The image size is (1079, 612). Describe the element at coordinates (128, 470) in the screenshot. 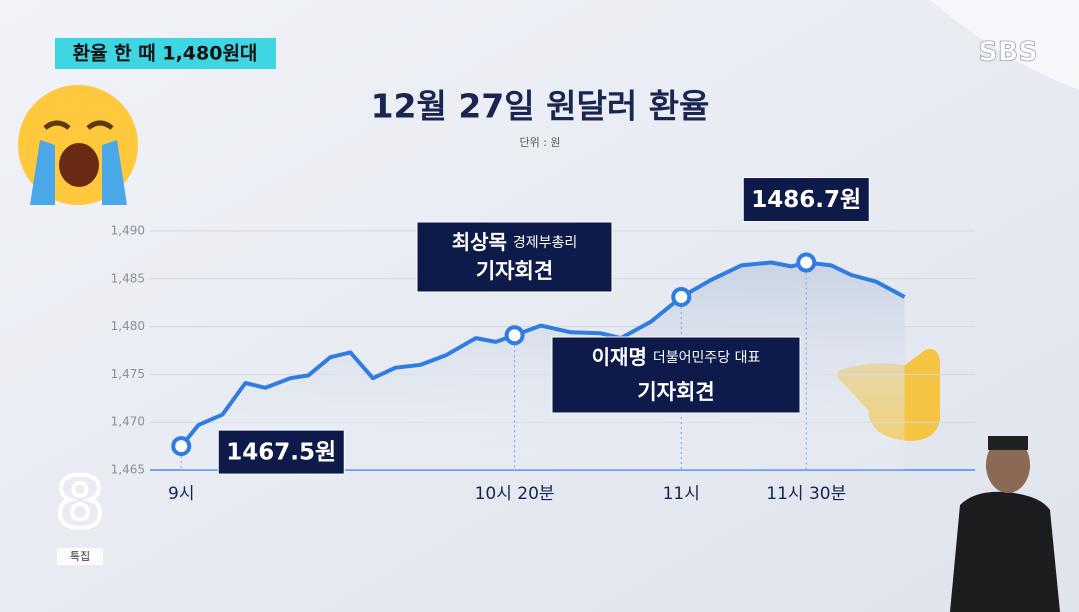

I see `y-tick-label: 1,465` at that location.